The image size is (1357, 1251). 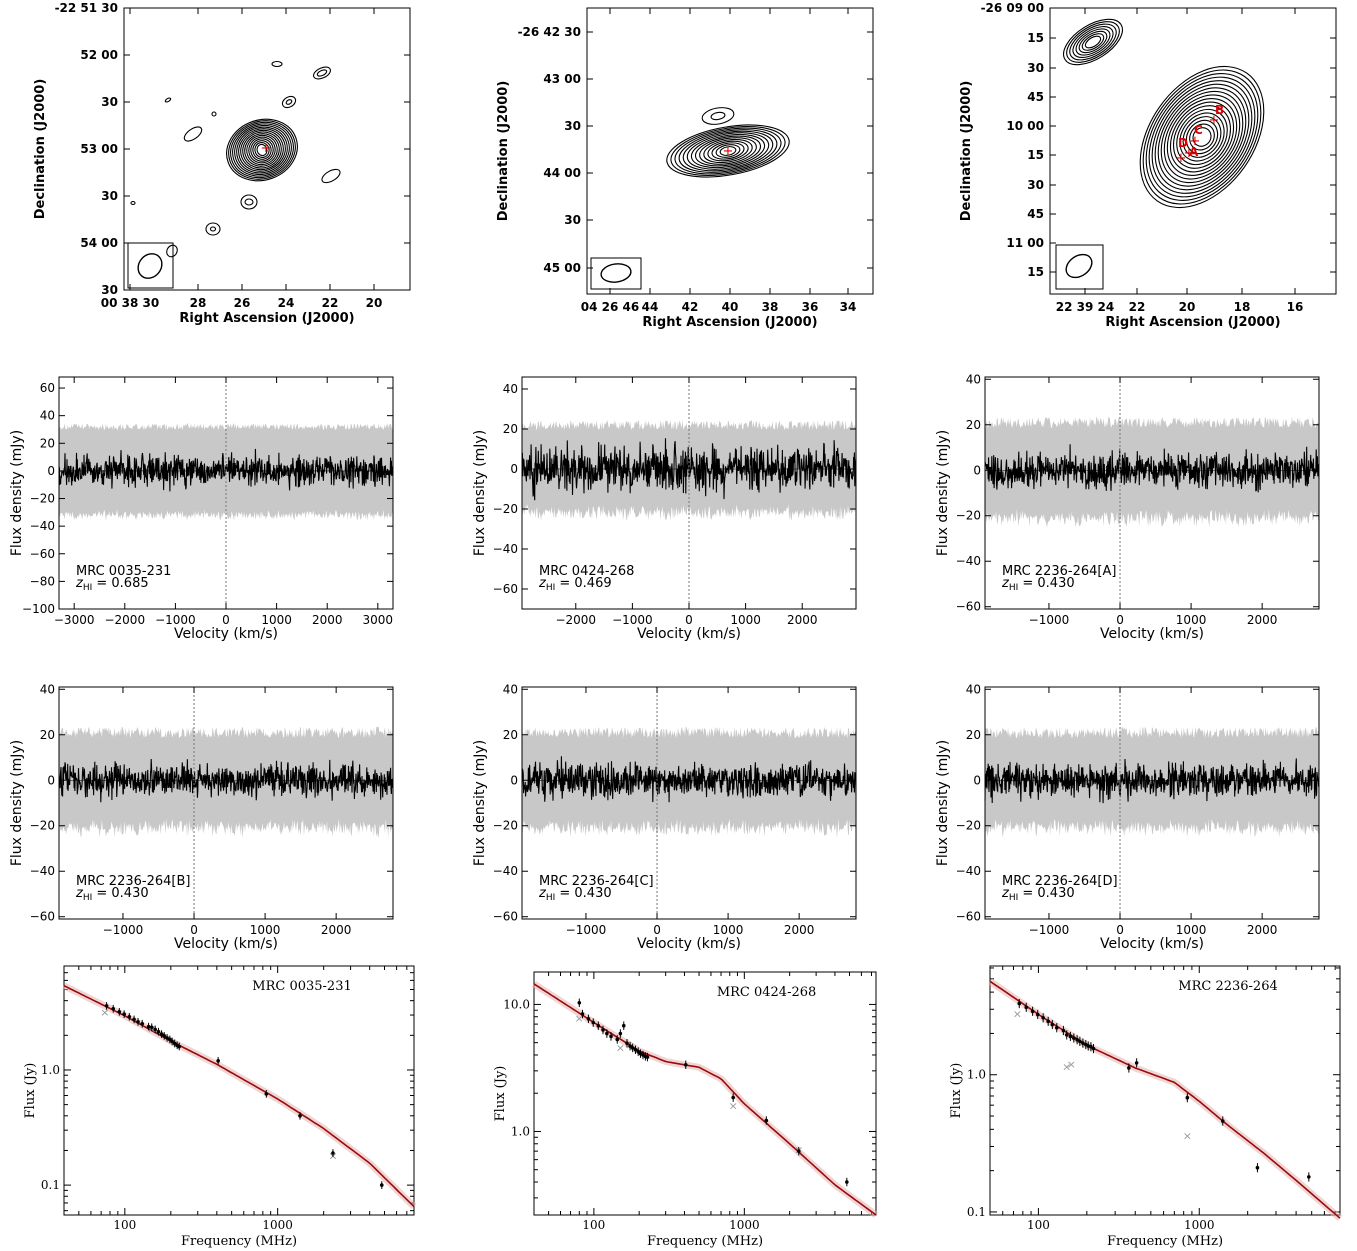 What do you see at coordinates (133, 881) in the screenshot?
I see `source-name: MRC 2236-264[B]` at bounding box center [133, 881].